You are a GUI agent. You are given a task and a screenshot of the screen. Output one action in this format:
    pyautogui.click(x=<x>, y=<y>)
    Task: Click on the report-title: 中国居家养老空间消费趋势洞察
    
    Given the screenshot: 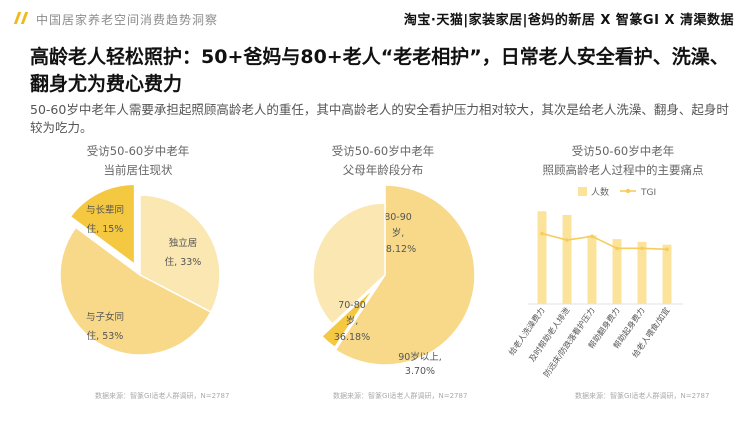 What is the action you would take?
    pyautogui.click(x=127, y=20)
    